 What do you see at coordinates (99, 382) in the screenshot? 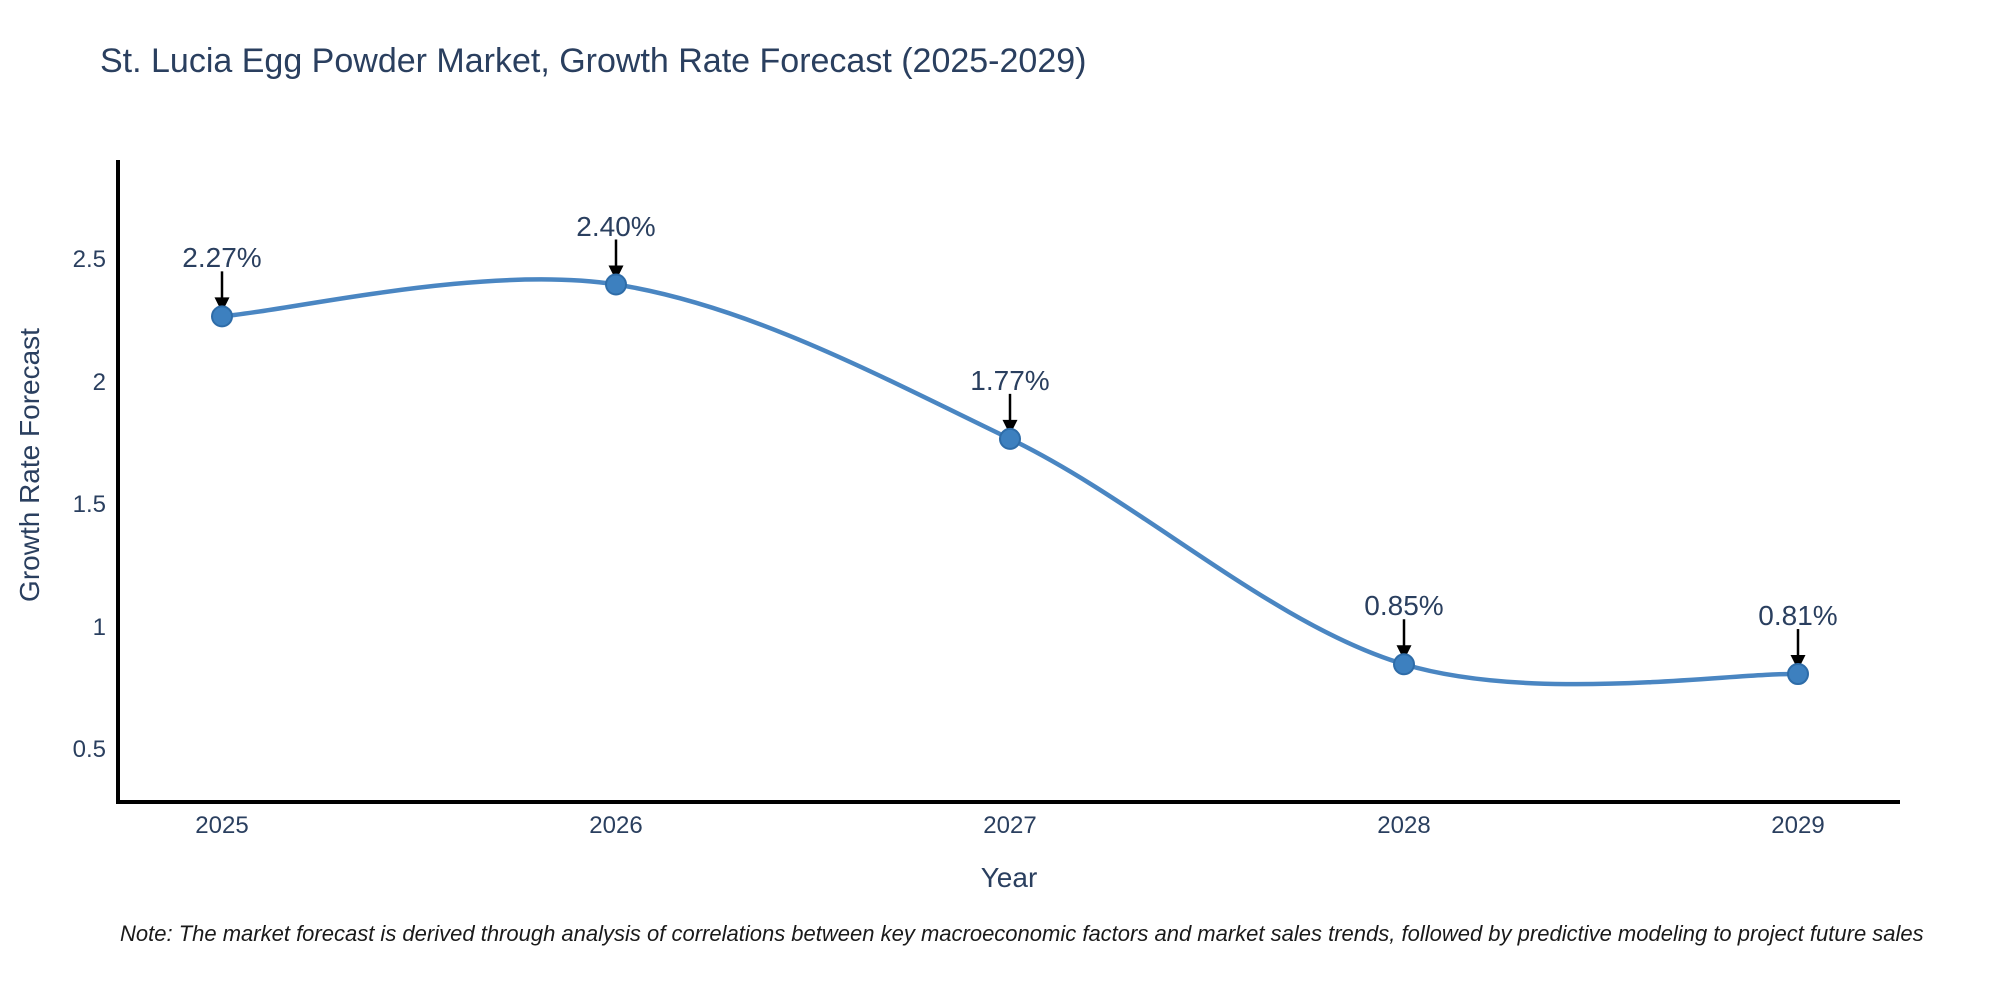
I see `y-tick-label: 2` at bounding box center [99, 382].